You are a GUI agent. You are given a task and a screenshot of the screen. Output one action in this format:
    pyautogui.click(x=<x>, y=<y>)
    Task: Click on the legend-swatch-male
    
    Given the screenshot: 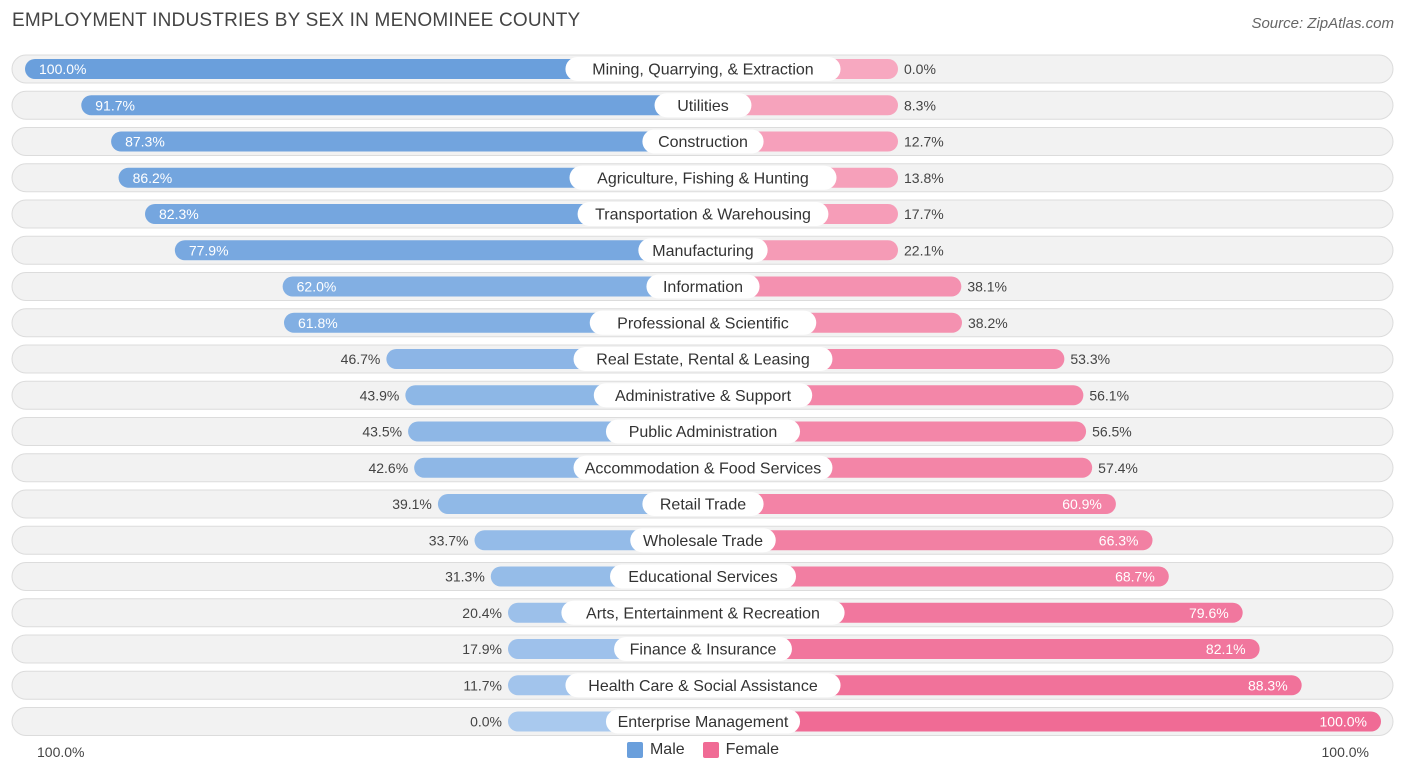 What is the action you would take?
    pyautogui.click(x=634, y=750)
    